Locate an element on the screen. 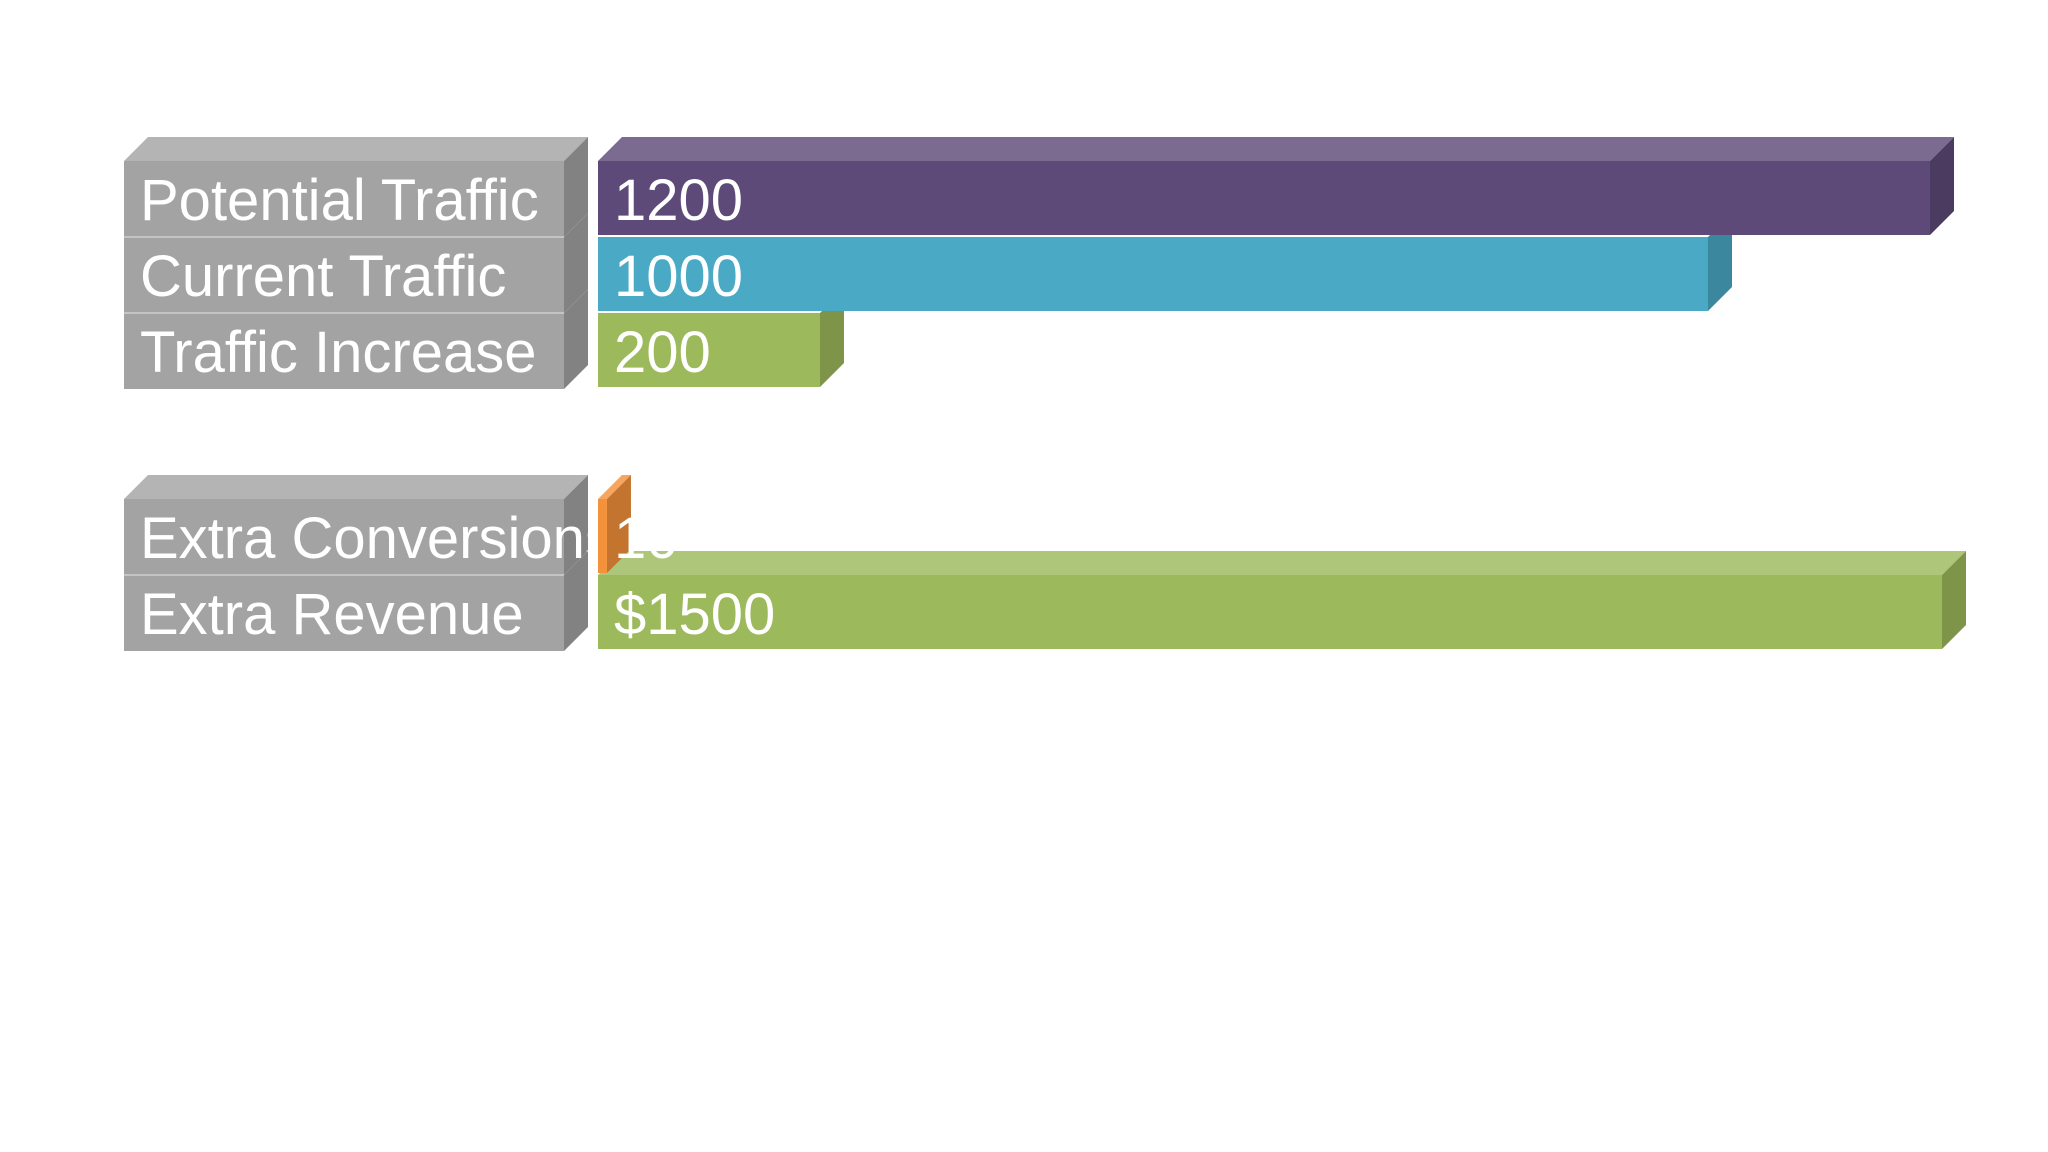  bar-extra-conversions is located at coordinates (614, 524).